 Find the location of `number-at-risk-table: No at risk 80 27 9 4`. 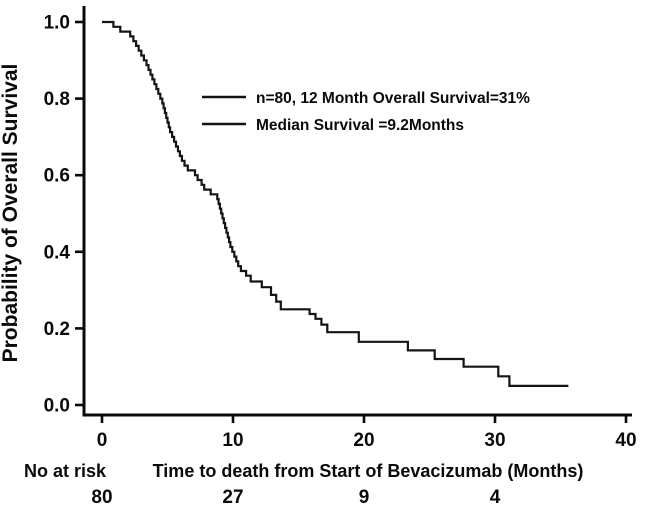

number-at-risk-table: No at risk 80 27 9 4 is located at coordinates (262, 484).